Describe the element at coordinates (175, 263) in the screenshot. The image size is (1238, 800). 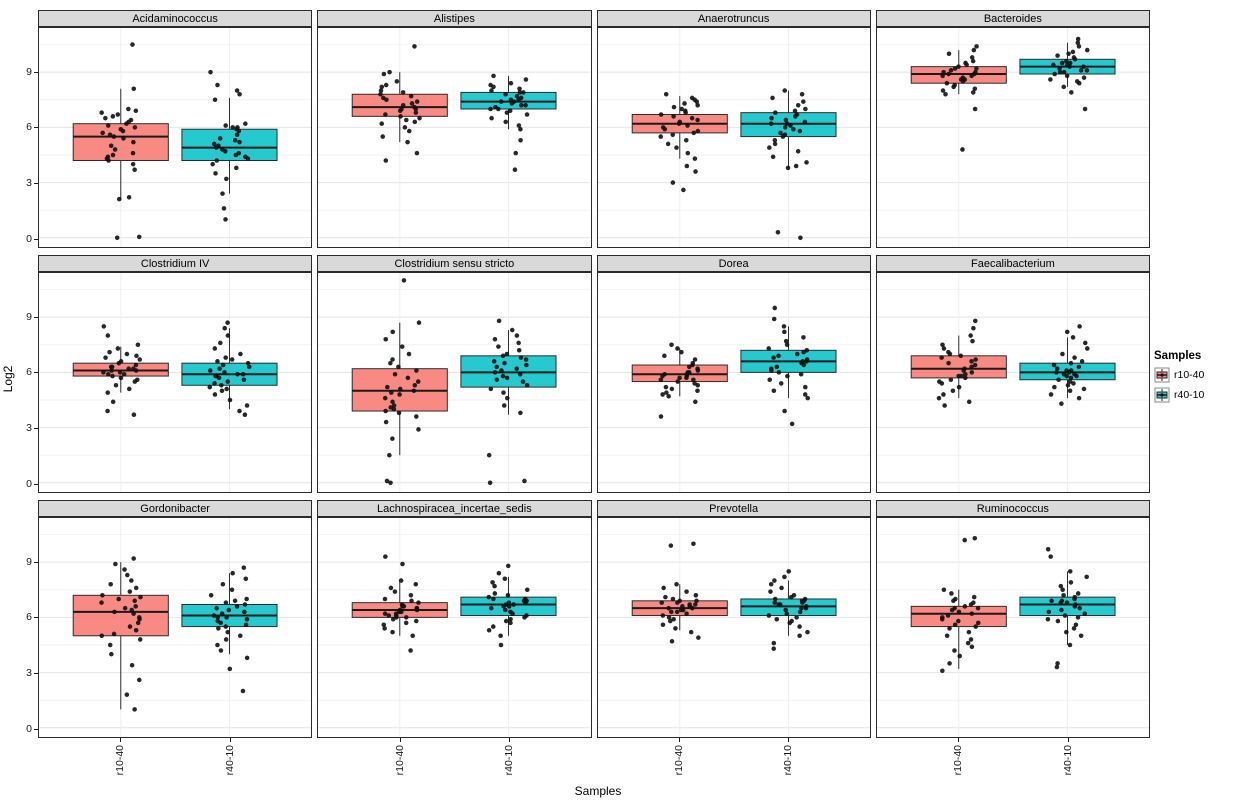
I see `facet-strip: Clostridium IV` at that location.